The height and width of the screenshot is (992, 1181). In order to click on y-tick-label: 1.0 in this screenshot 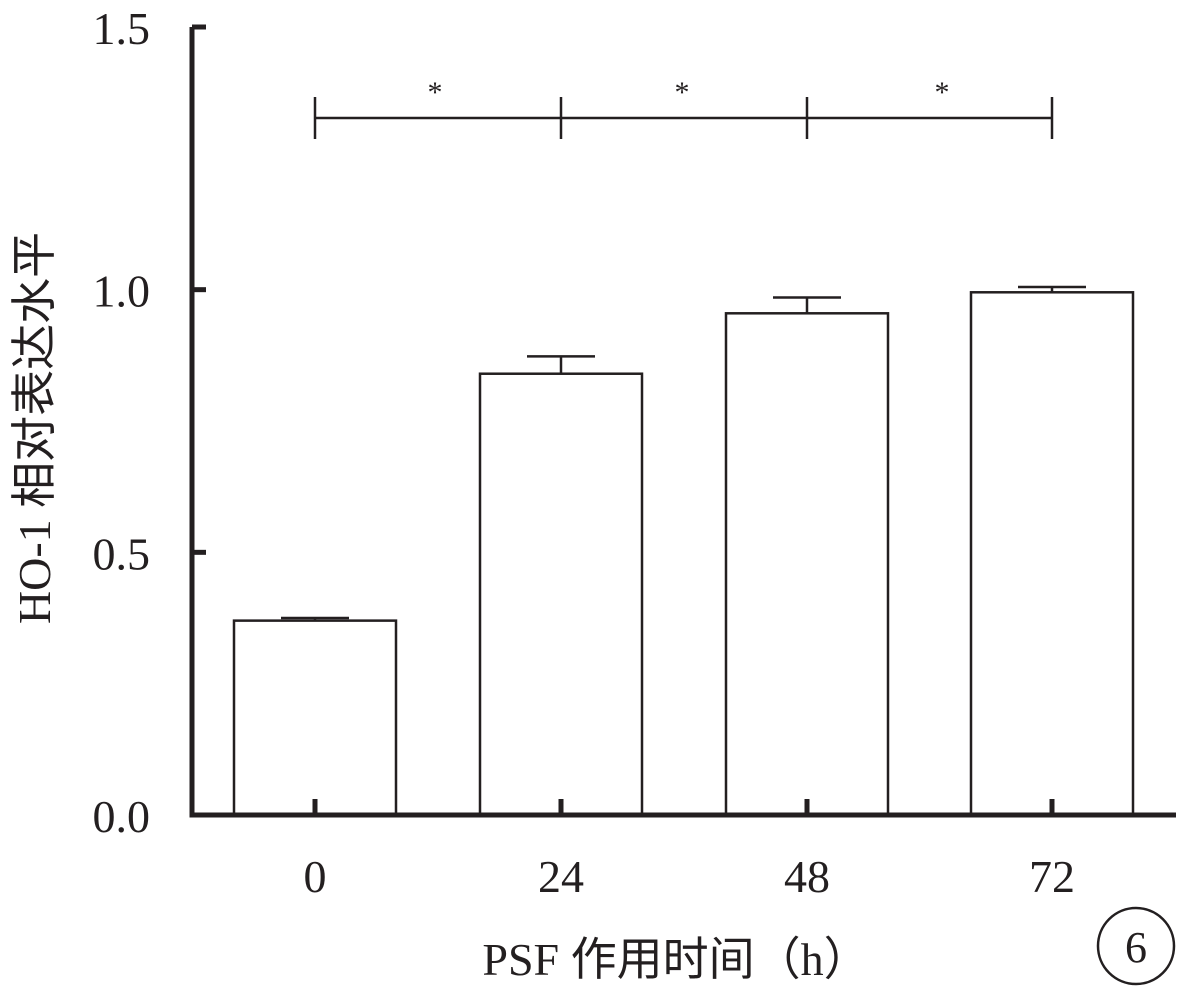, I will do `click(122, 291)`.